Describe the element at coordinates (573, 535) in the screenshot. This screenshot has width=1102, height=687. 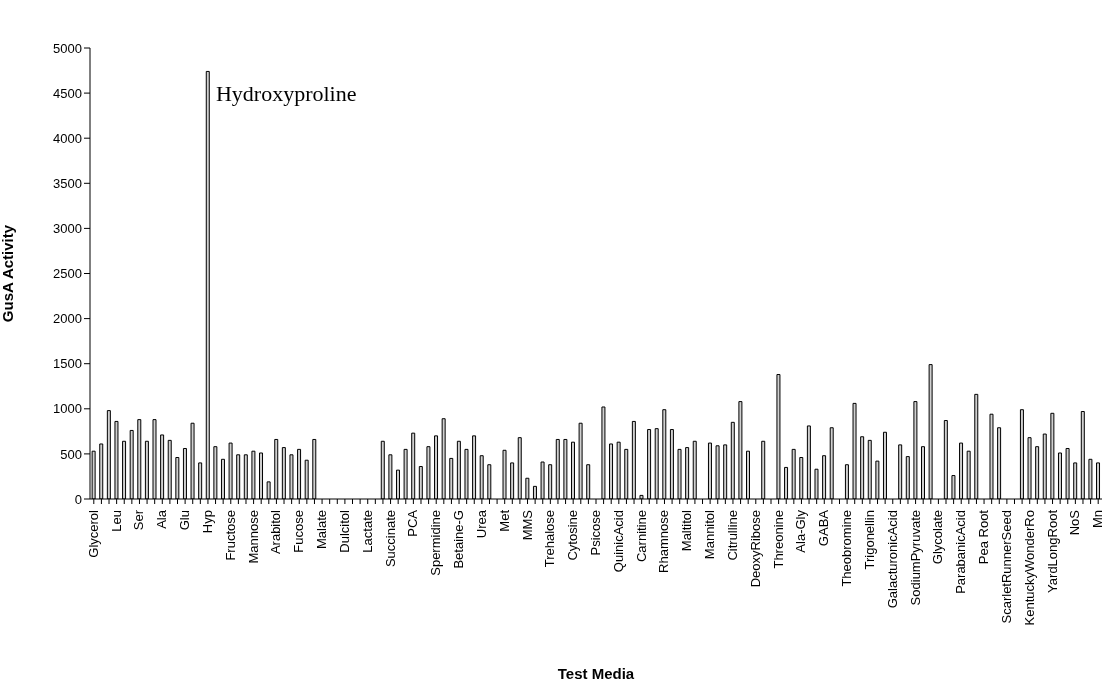
I see `x-tick-label: Cytosine` at that location.